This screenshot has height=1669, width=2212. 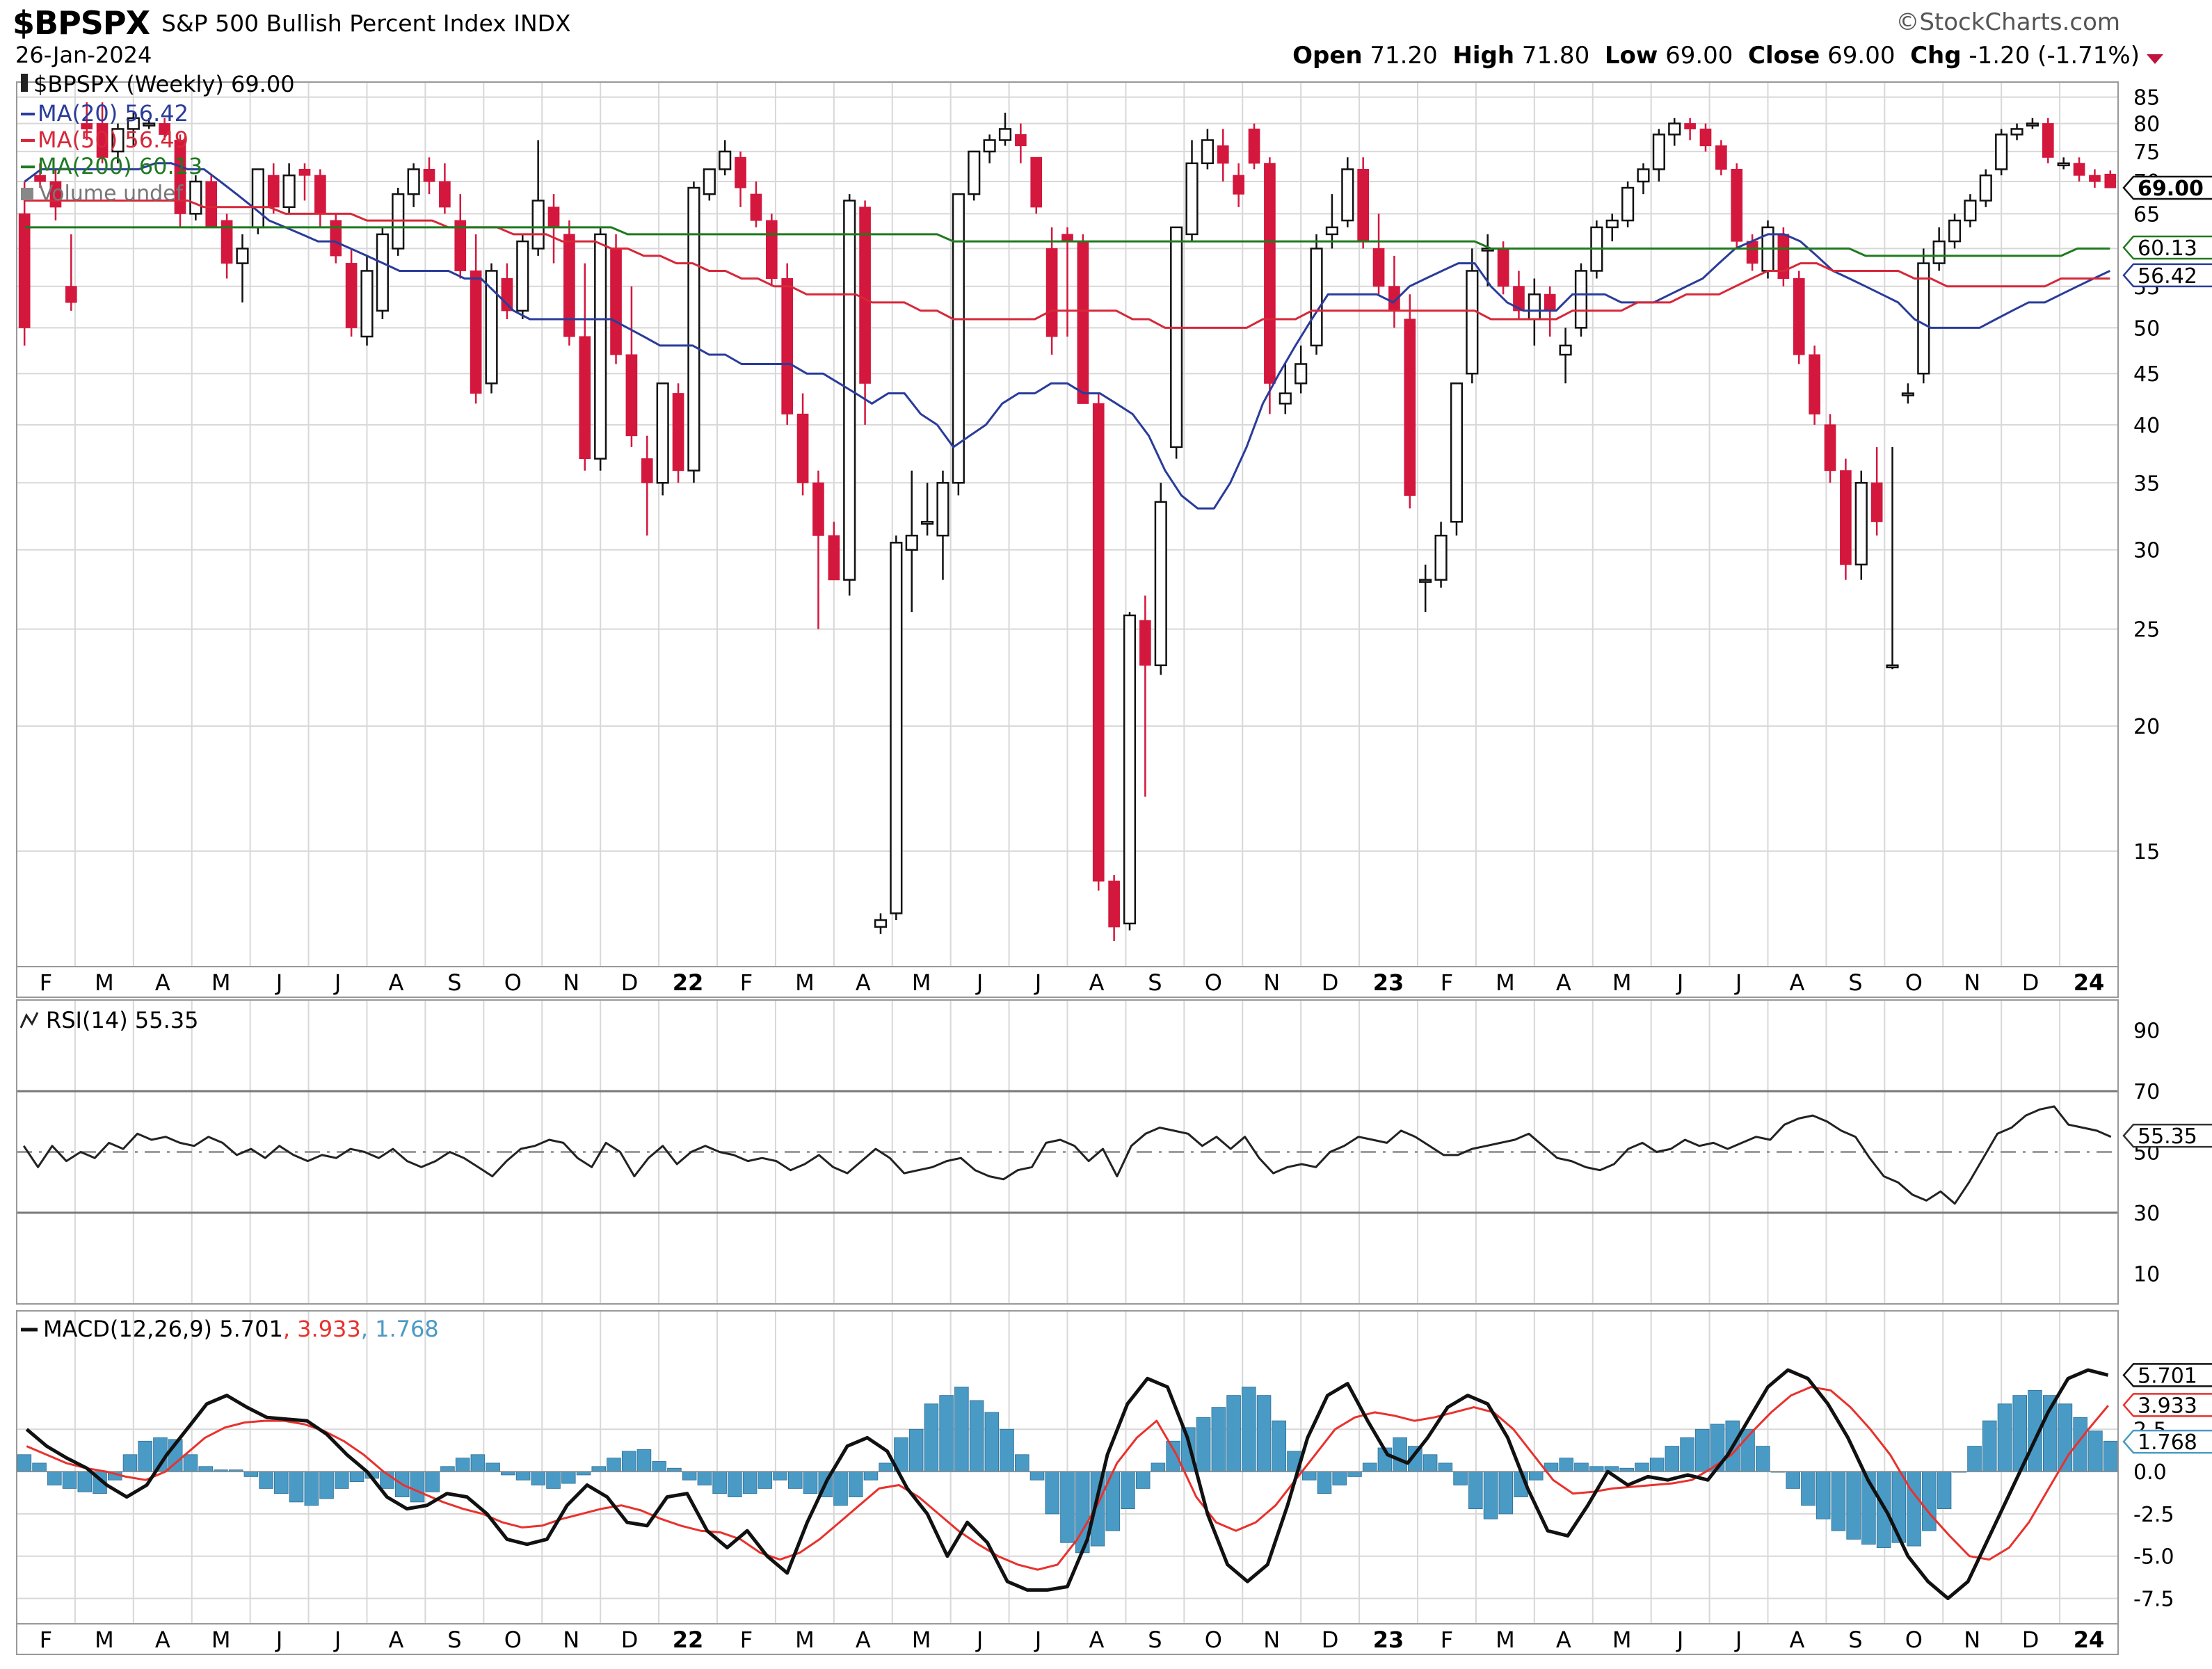 What do you see at coordinates (2146, 852) in the screenshot?
I see `price-y-tick-label: 15` at bounding box center [2146, 852].